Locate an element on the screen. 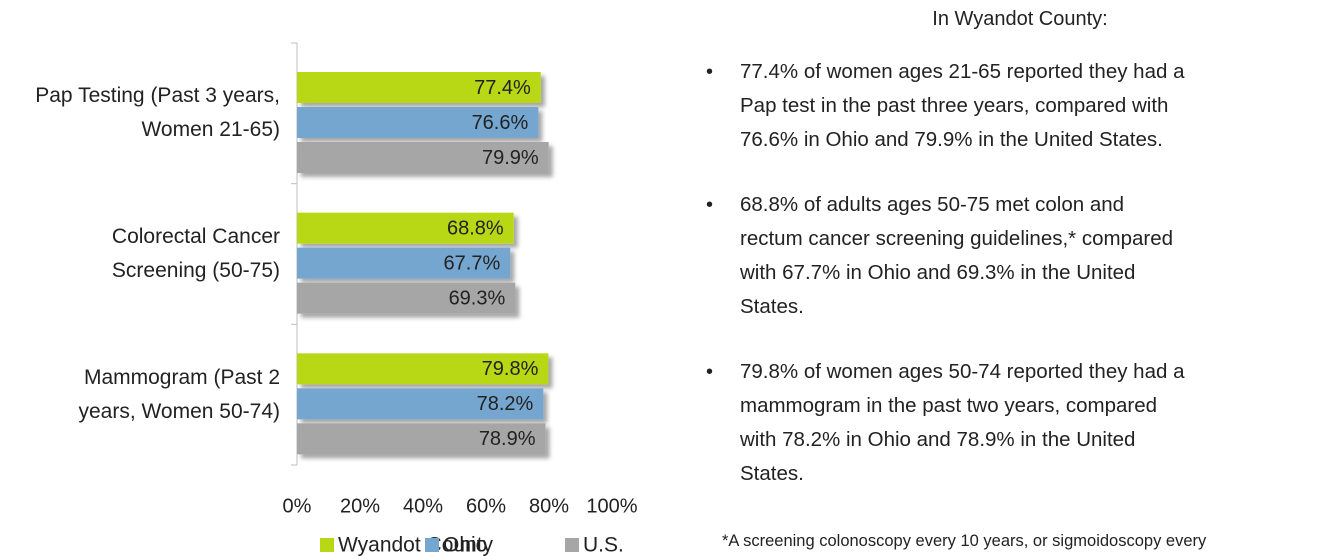 This screenshot has height=556, width=1338. category-label: Colorectal Cancer Screening (50-75) is located at coordinates (195, 253).